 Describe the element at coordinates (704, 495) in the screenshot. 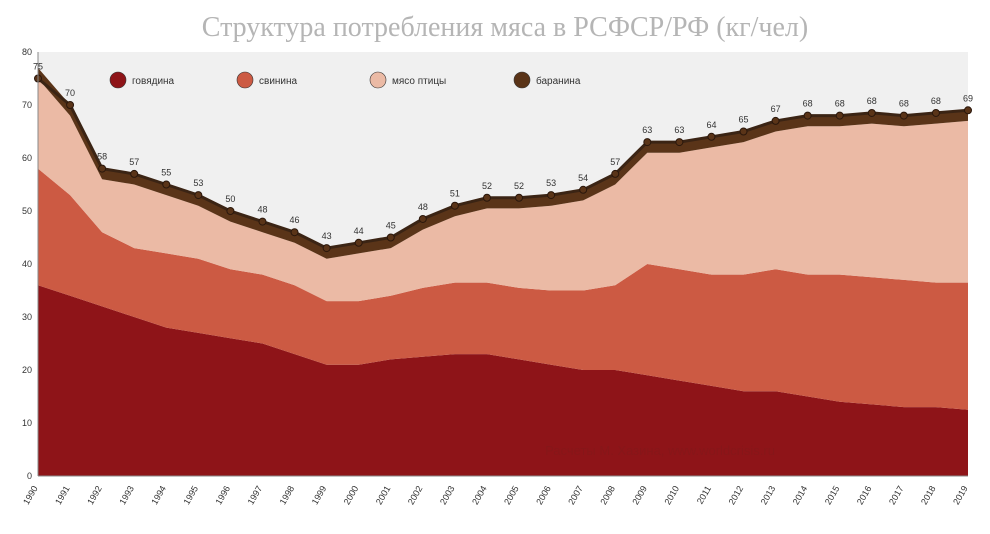

I see `x-tick-label: 2011` at that location.